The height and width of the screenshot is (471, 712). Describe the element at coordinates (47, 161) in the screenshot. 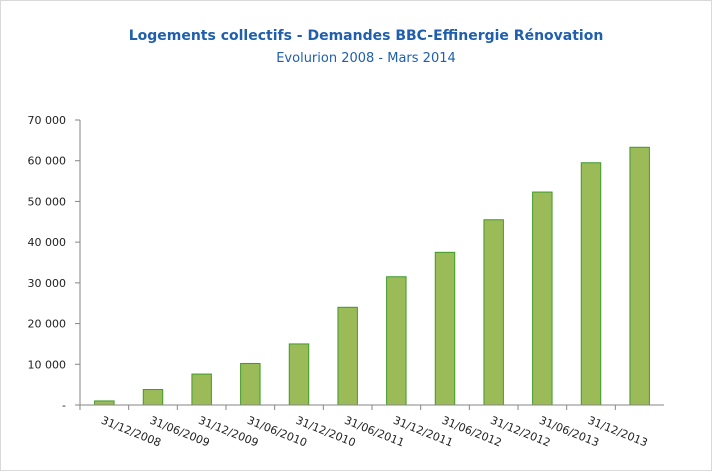

I see `y-tick-label: 60 000` at that location.